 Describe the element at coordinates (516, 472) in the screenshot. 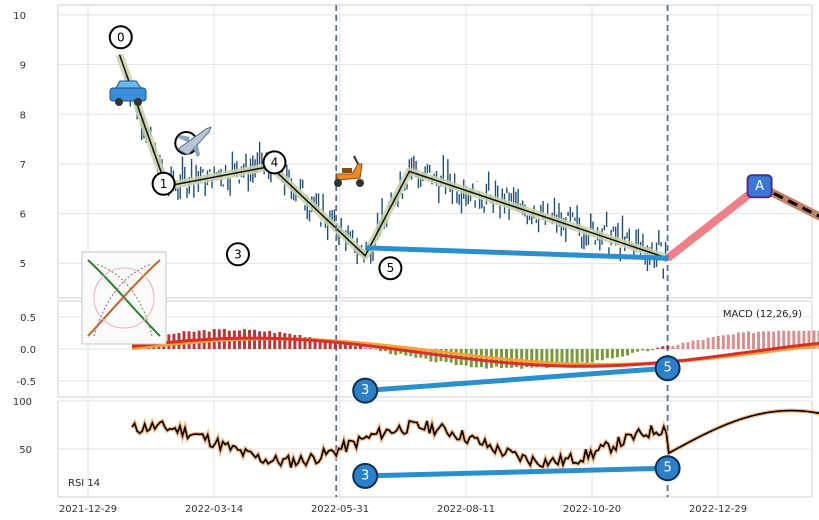

I see `rsi-divergence-line` at that location.